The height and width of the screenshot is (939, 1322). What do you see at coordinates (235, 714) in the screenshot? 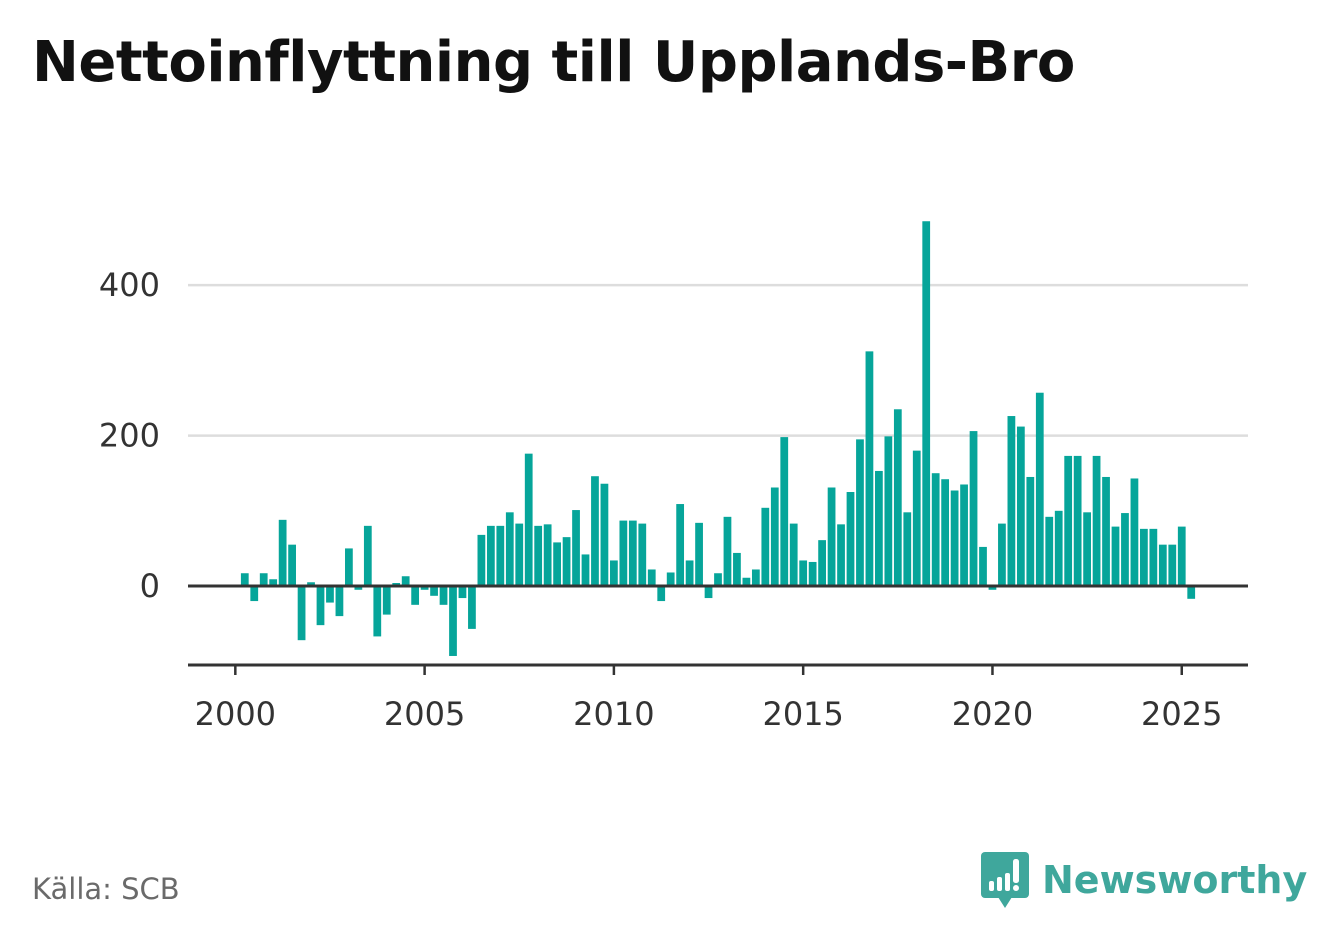
I see `x-tick-label: 2000` at bounding box center [235, 714].